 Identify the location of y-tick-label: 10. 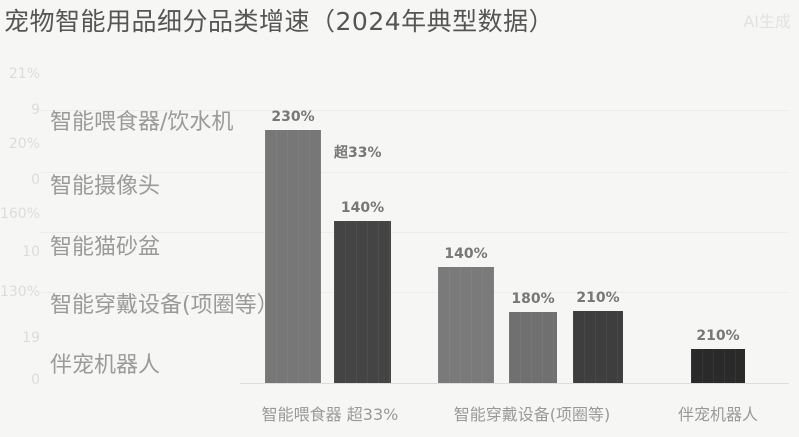
(31, 252).